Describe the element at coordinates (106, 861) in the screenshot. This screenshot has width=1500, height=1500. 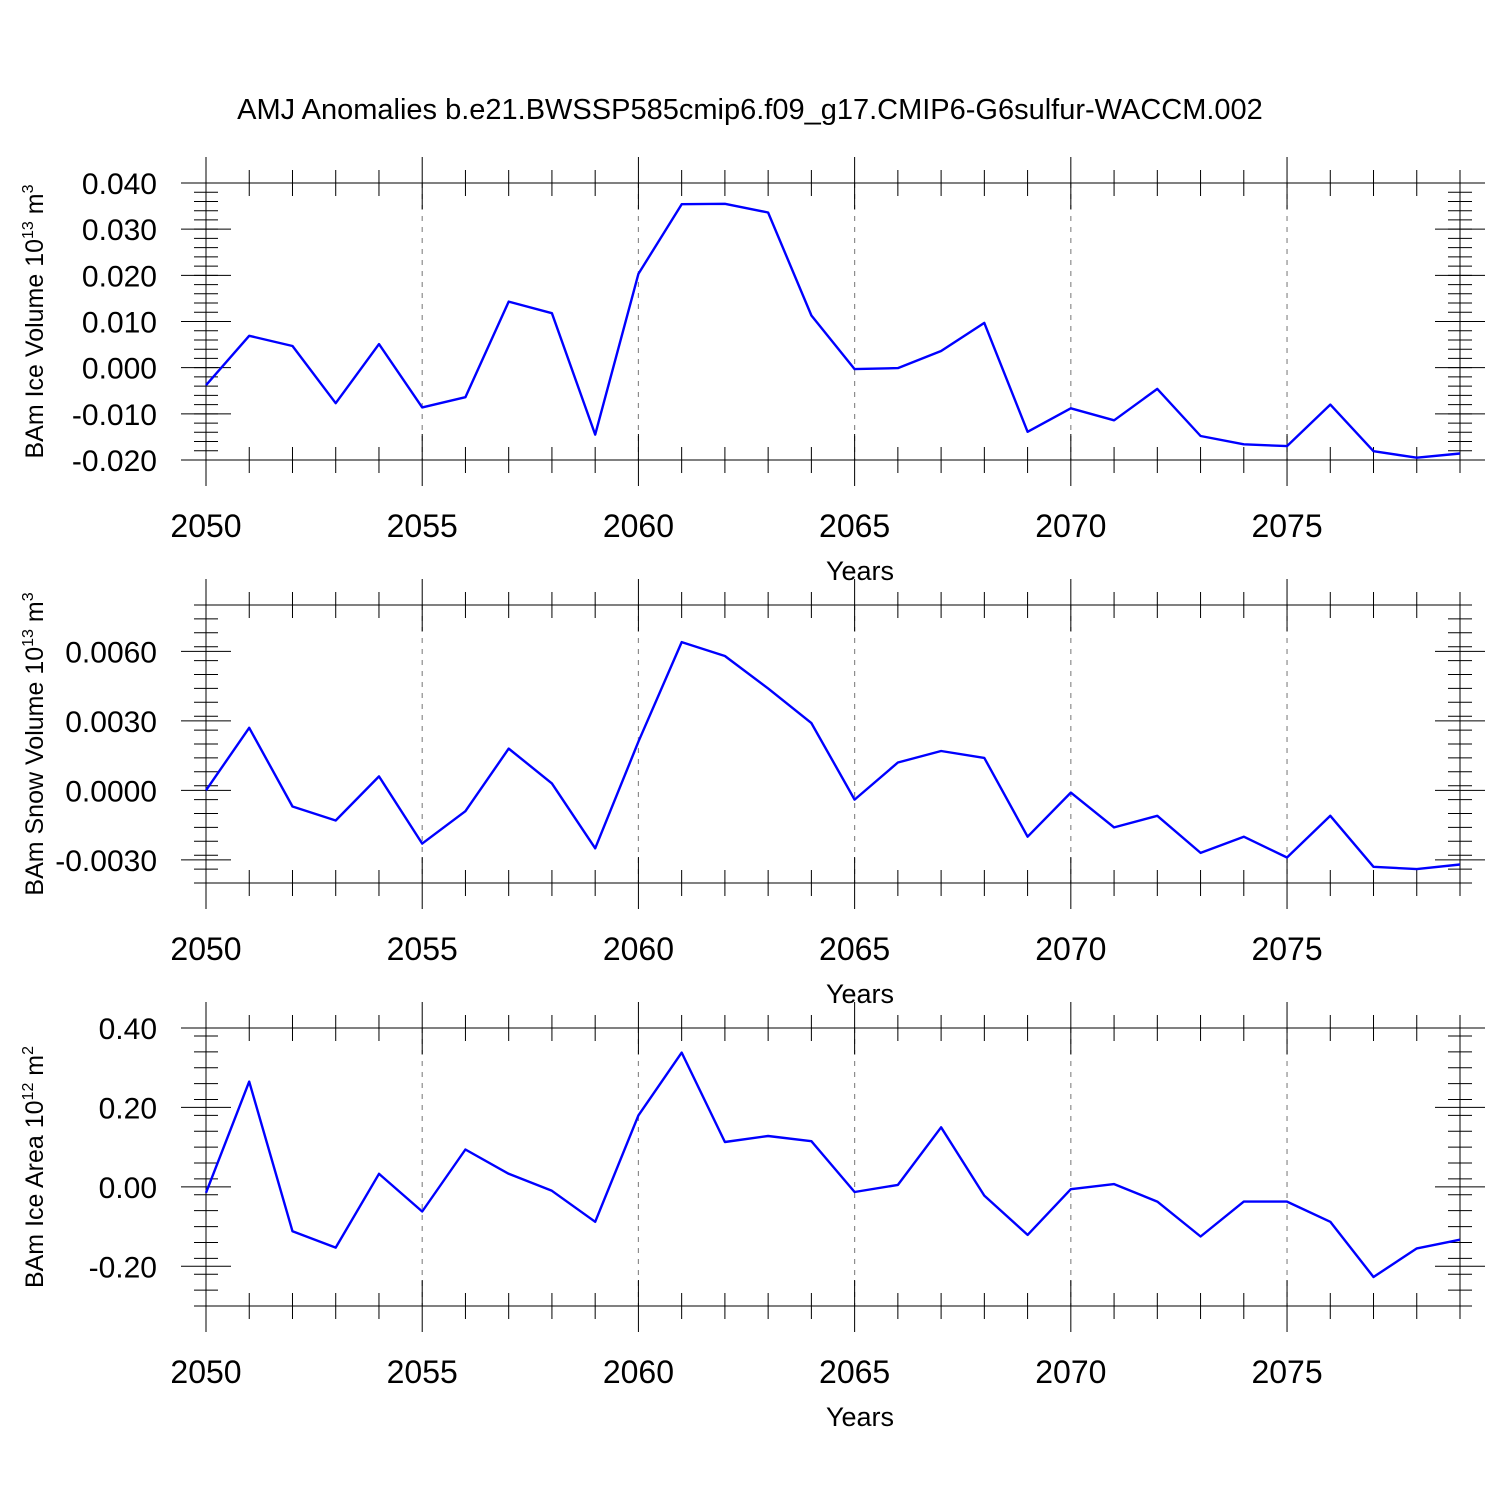
I see `y-tick-label: -0.0030` at that location.